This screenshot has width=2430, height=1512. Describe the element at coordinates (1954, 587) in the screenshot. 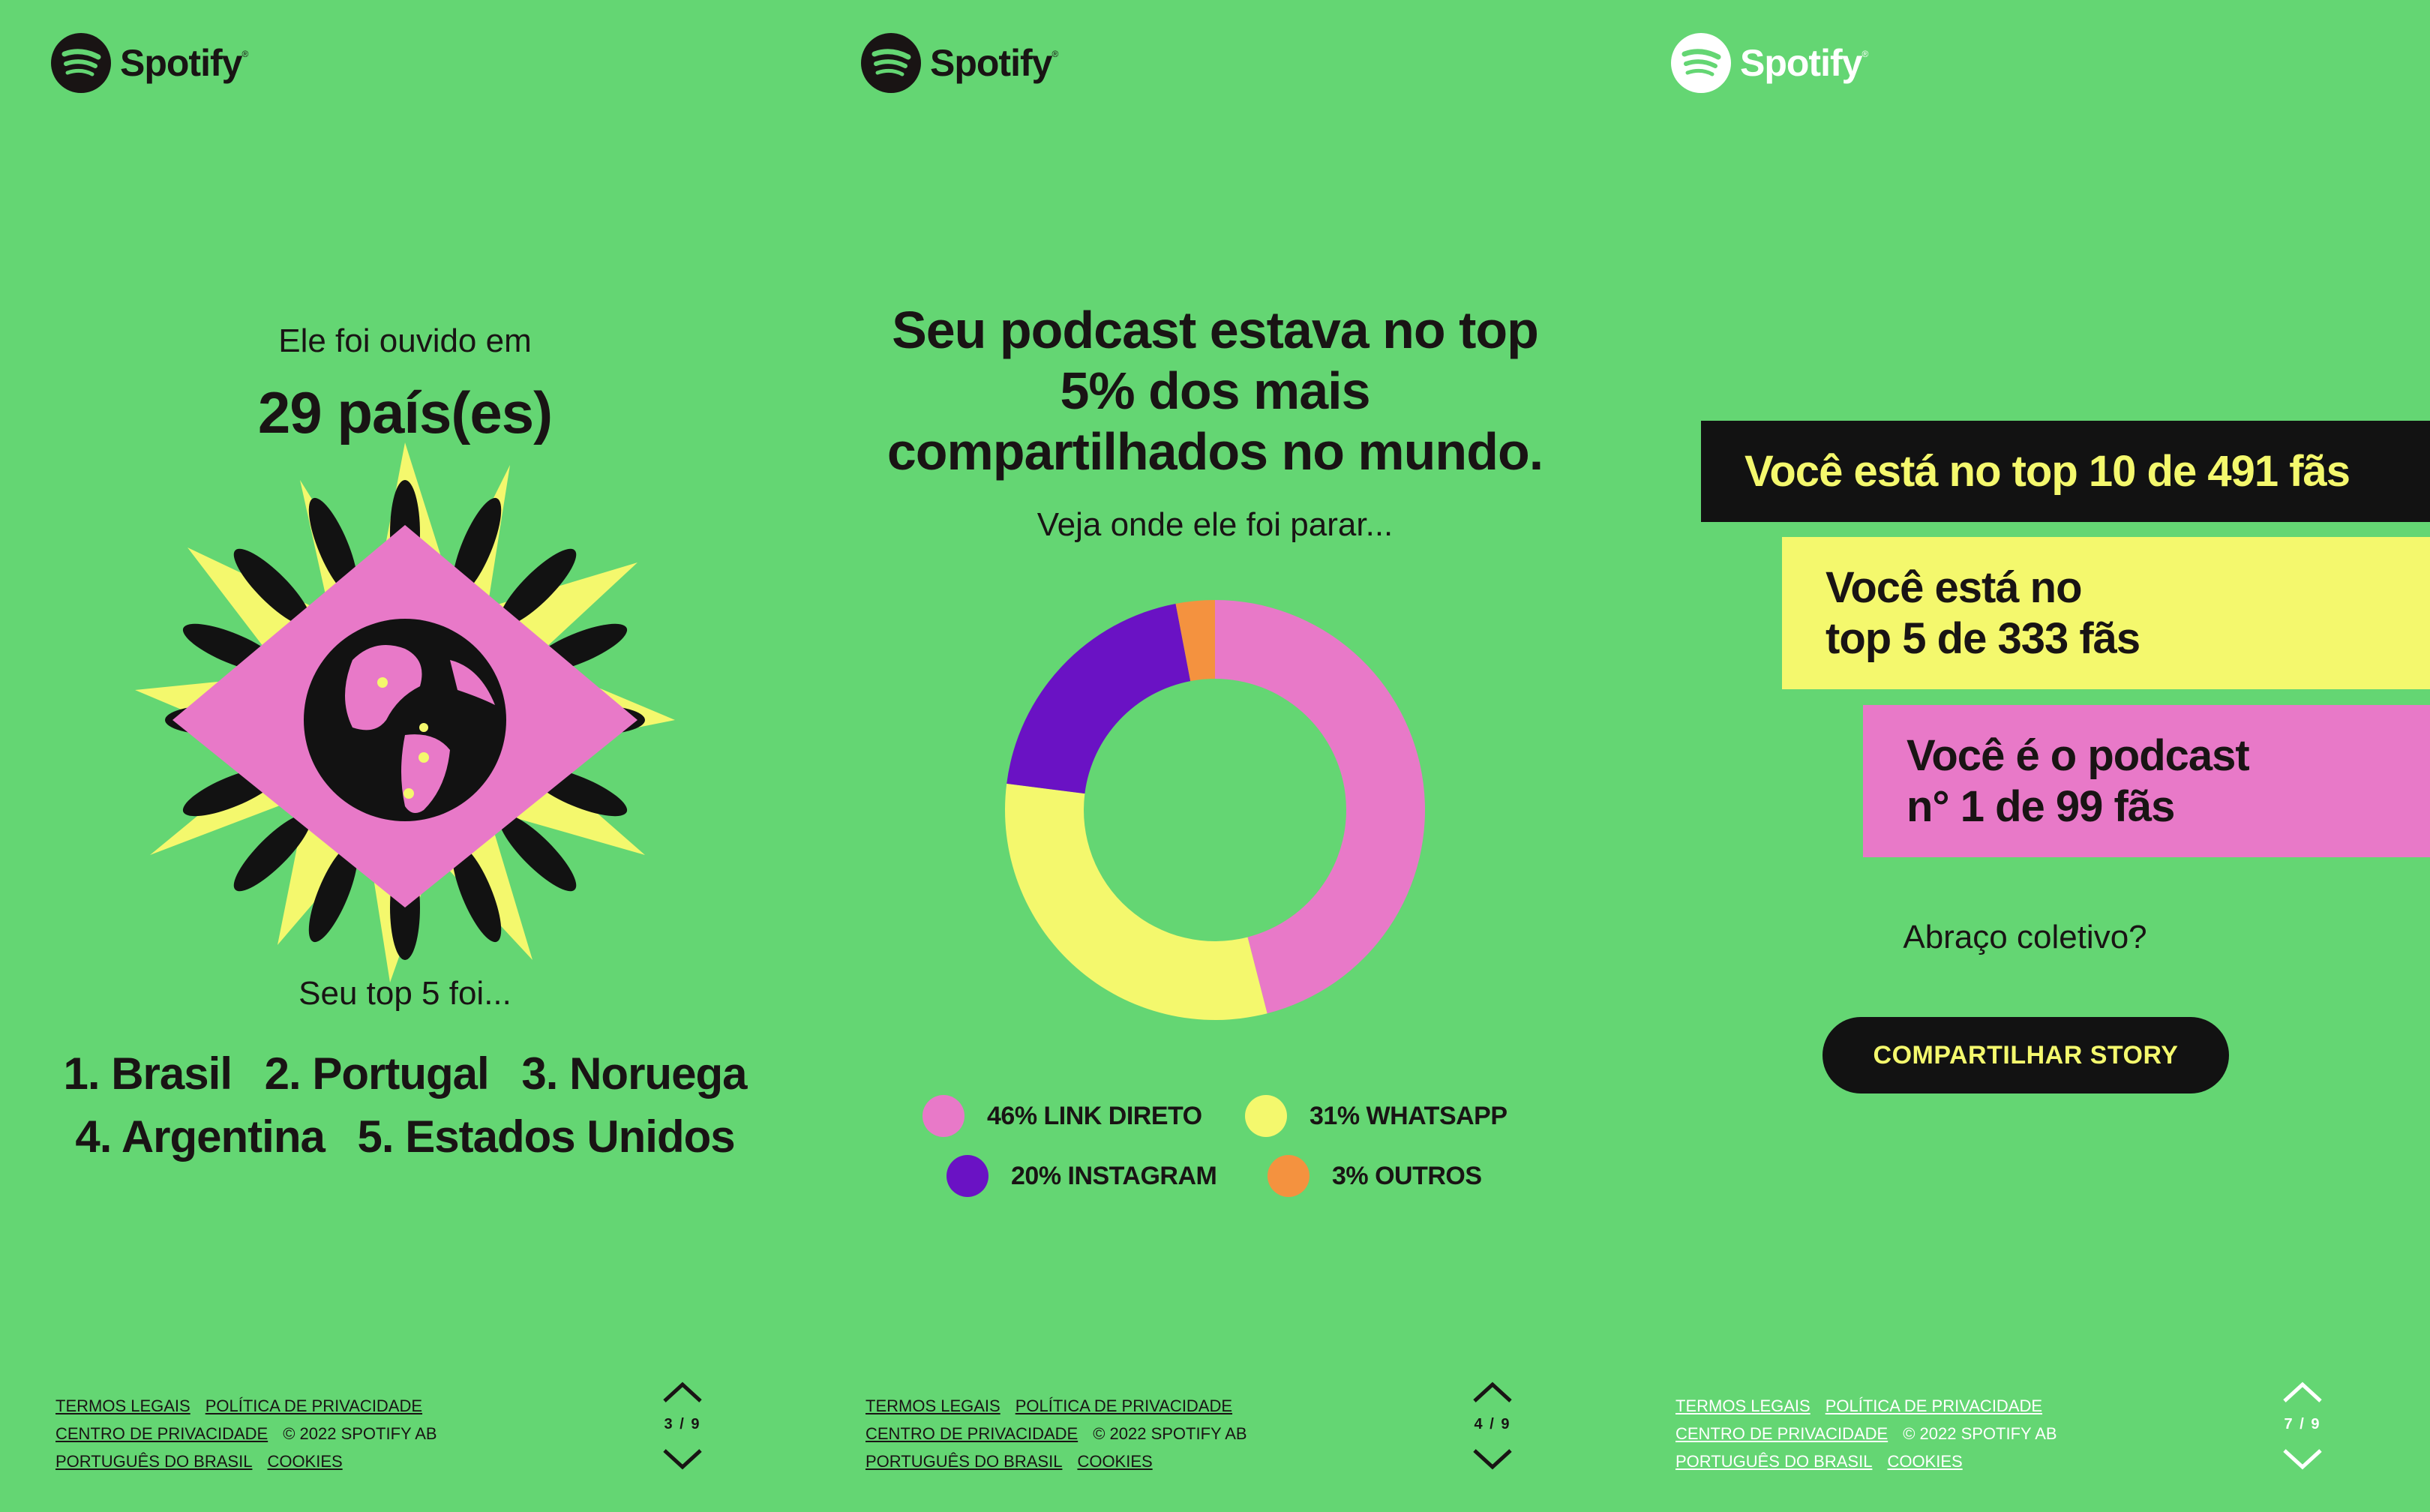

I see `fan-rank-text: Você está no` at that location.